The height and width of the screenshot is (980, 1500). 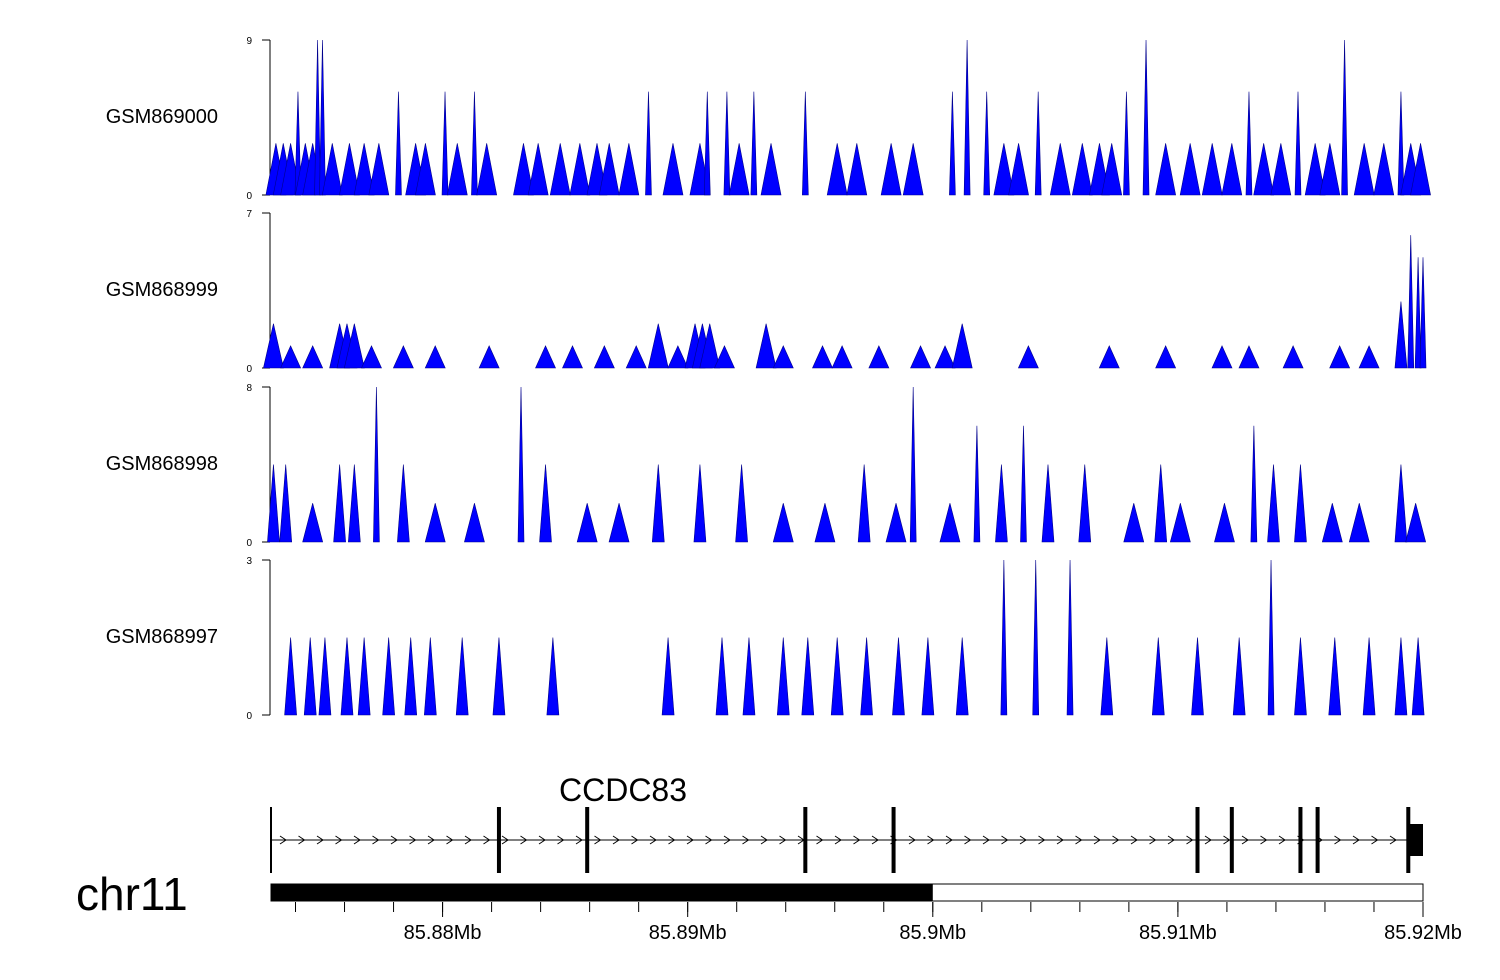 What do you see at coordinates (249, 41) in the screenshot?
I see `y-tick-label-max: 9` at bounding box center [249, 41].